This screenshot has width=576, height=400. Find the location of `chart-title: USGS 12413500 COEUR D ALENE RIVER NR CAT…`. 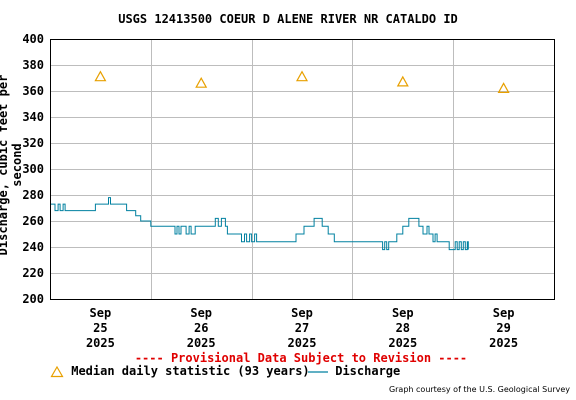

chart-title: USGS 12413500 COEUR D ALENE RIVER NR CAT… is located at coordinates (288, 19).